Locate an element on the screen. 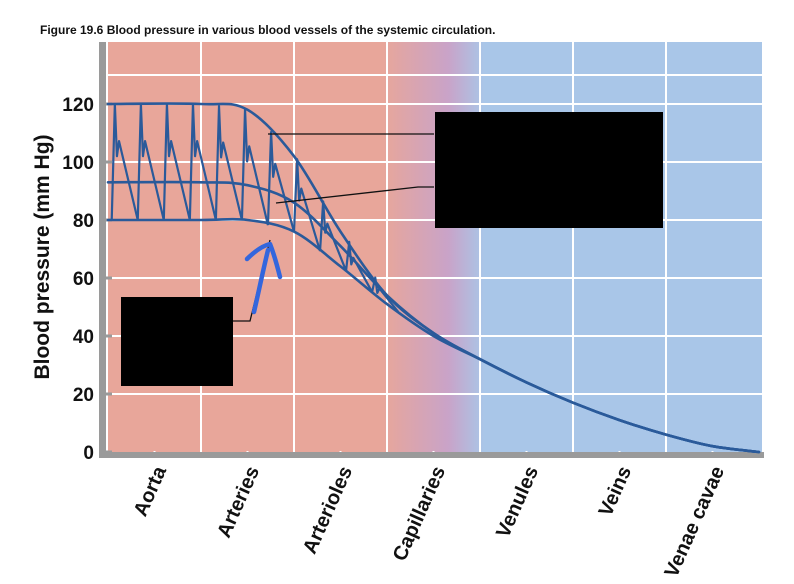  y-tick-labels: 0 20 40 60 80 100 120 is located at coordinates (78, 279).